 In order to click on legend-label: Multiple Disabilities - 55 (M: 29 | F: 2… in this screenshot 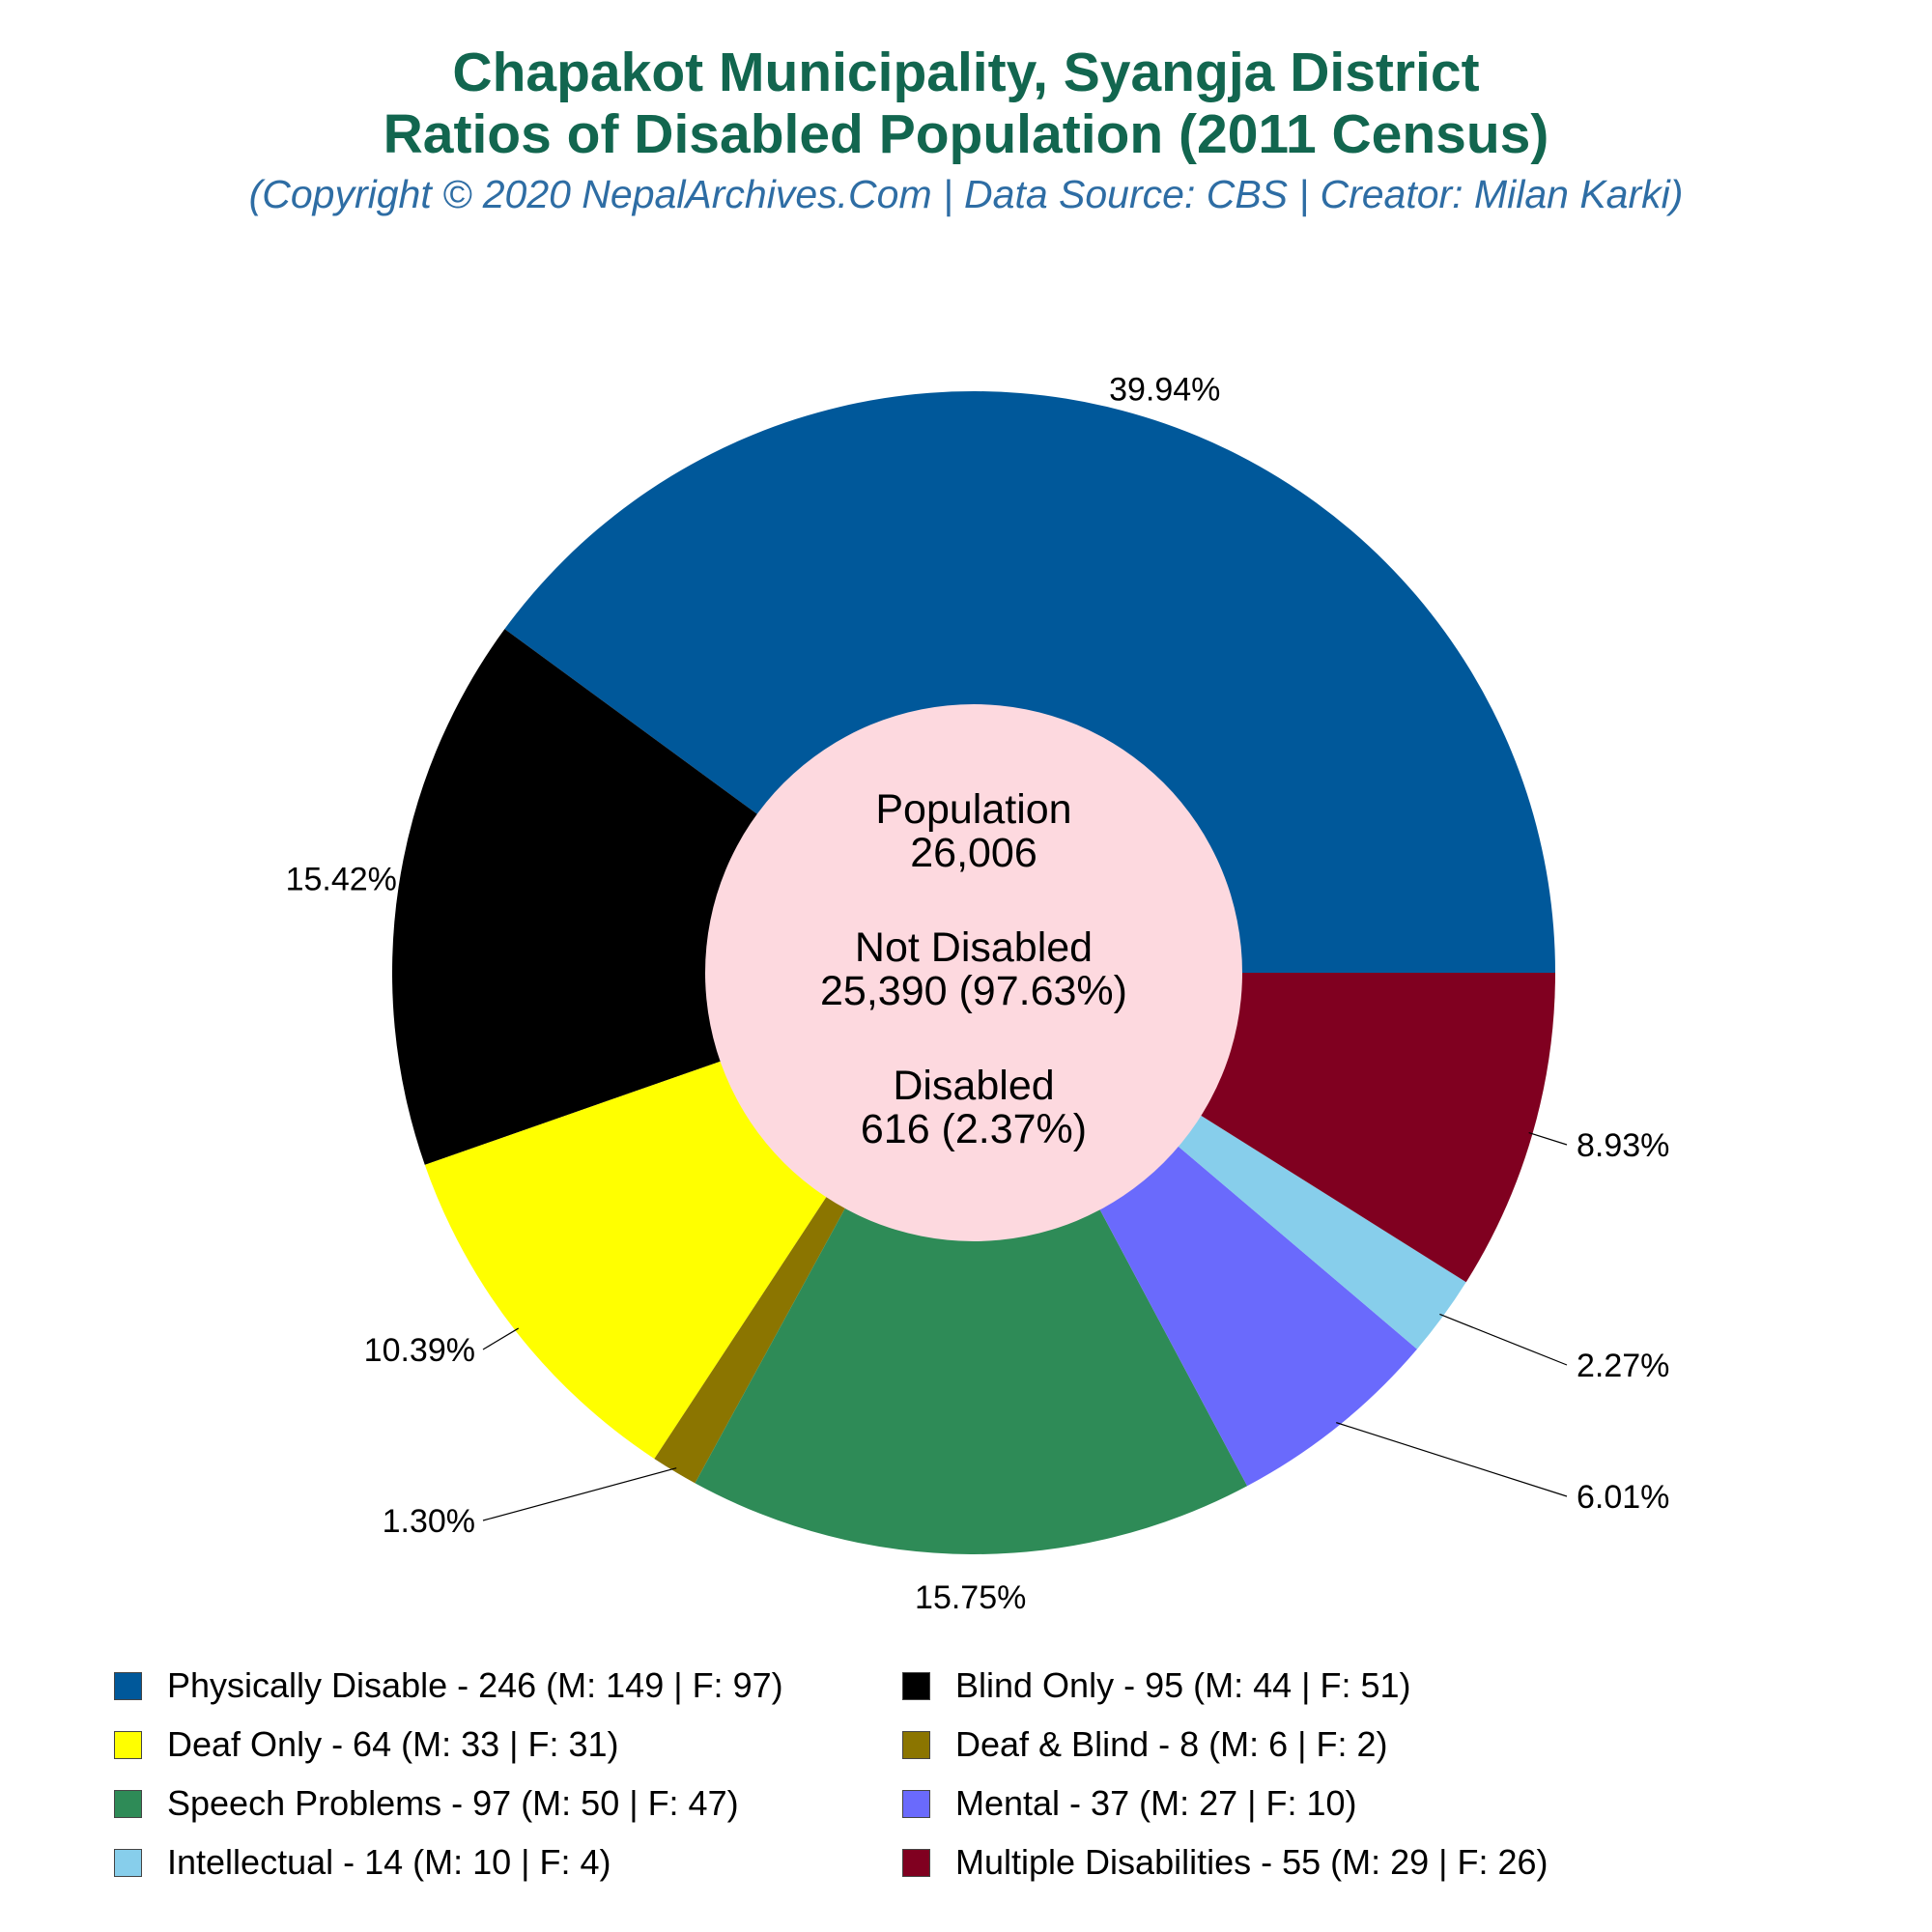, I will do `click(1251, 1862)`.